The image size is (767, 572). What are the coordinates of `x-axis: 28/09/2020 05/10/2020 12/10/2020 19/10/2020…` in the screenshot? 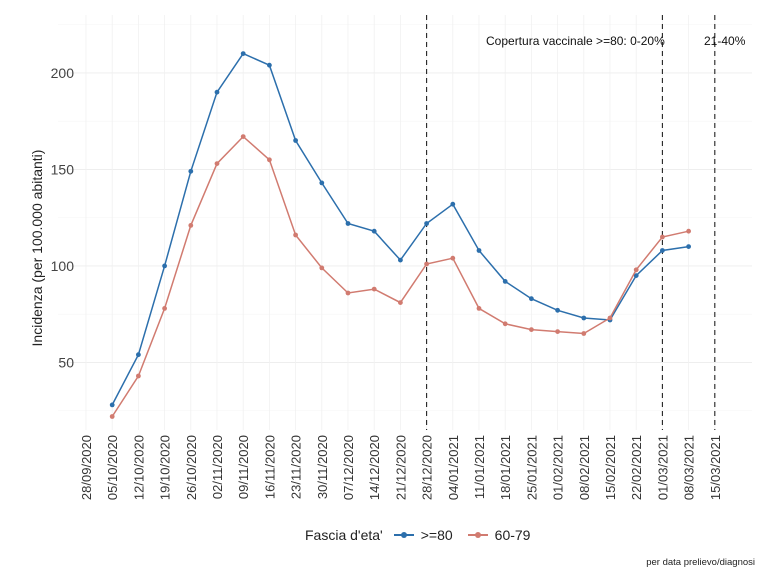 It's located at (401, 467).